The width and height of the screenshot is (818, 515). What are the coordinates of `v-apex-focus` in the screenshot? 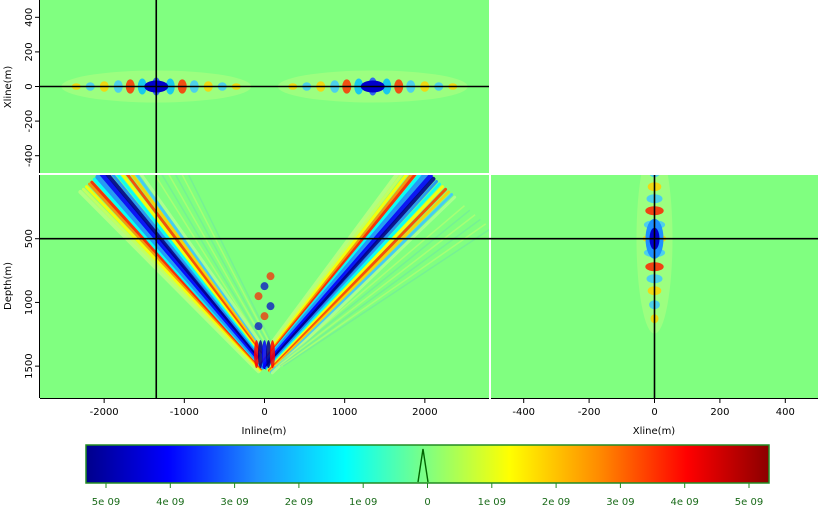 It's located at (264, 320).